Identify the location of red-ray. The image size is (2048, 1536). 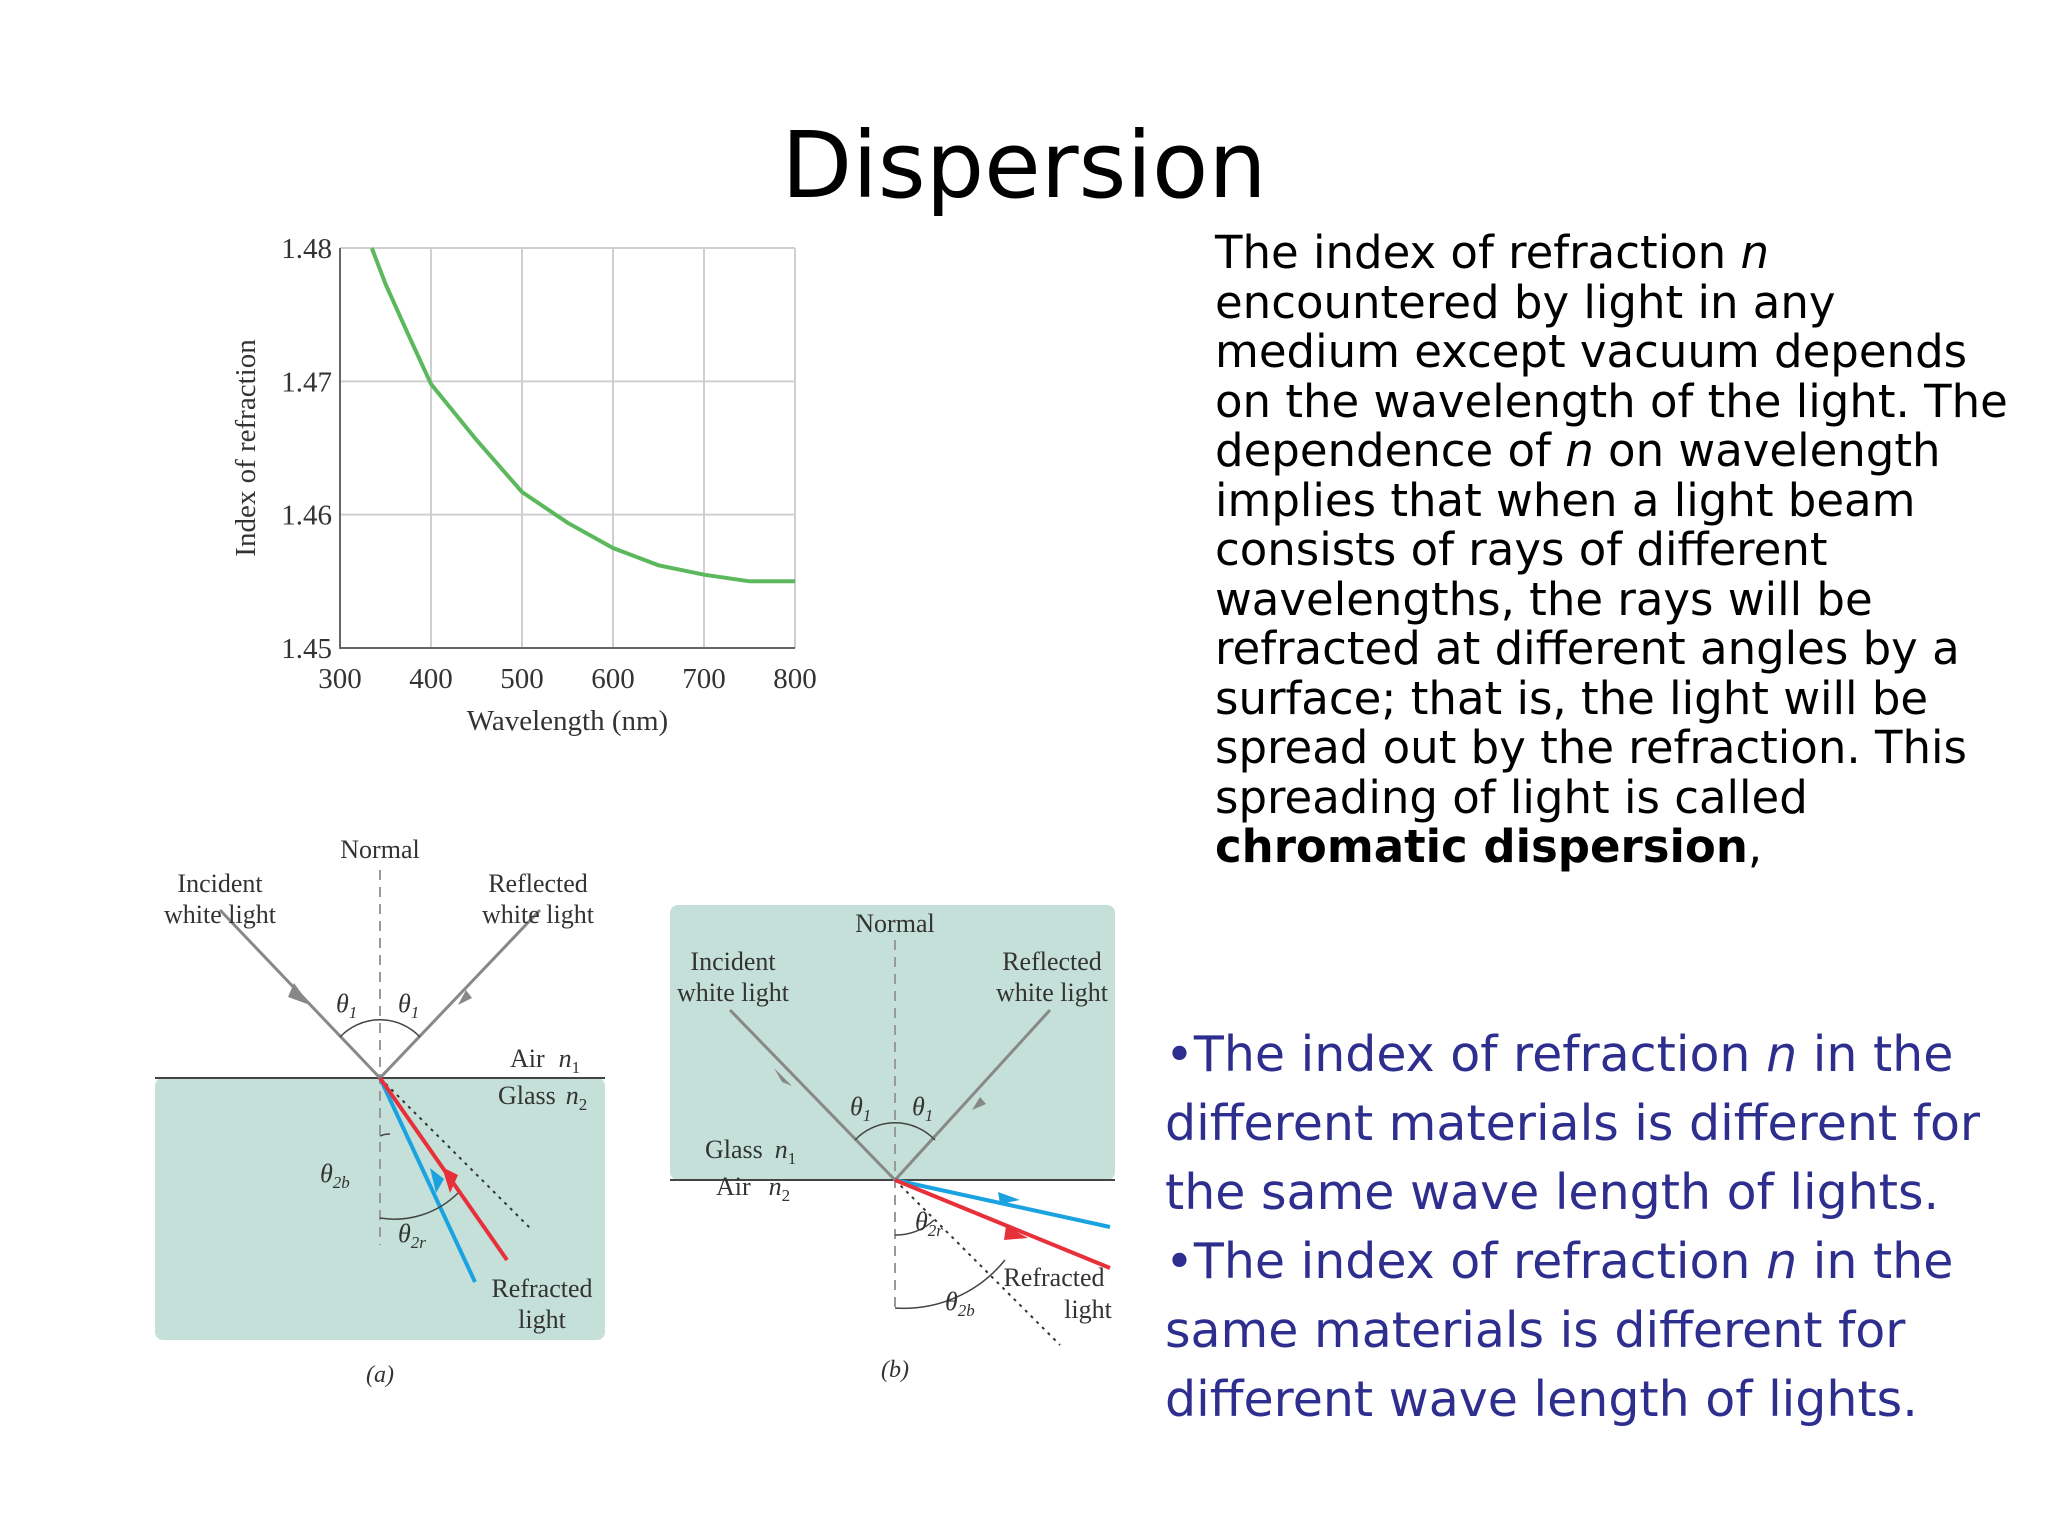
(1002, 1224).